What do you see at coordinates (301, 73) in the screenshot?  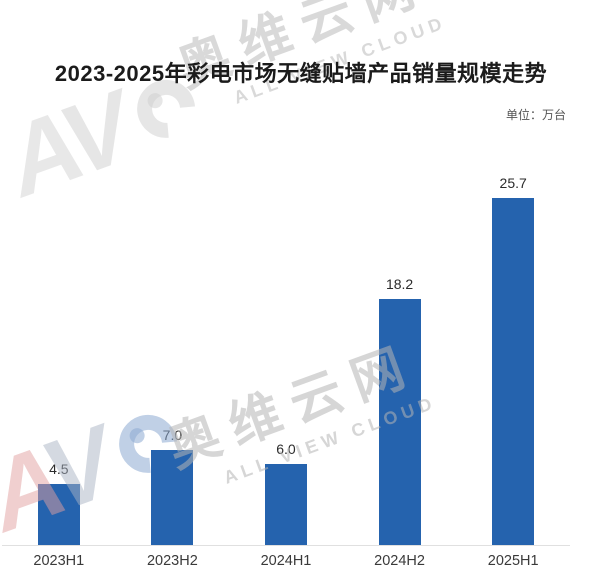 I see `page-title: 2023-2025年彩电市场无缝贴墙产品销量规模走势` at bounding box center [301, 73].